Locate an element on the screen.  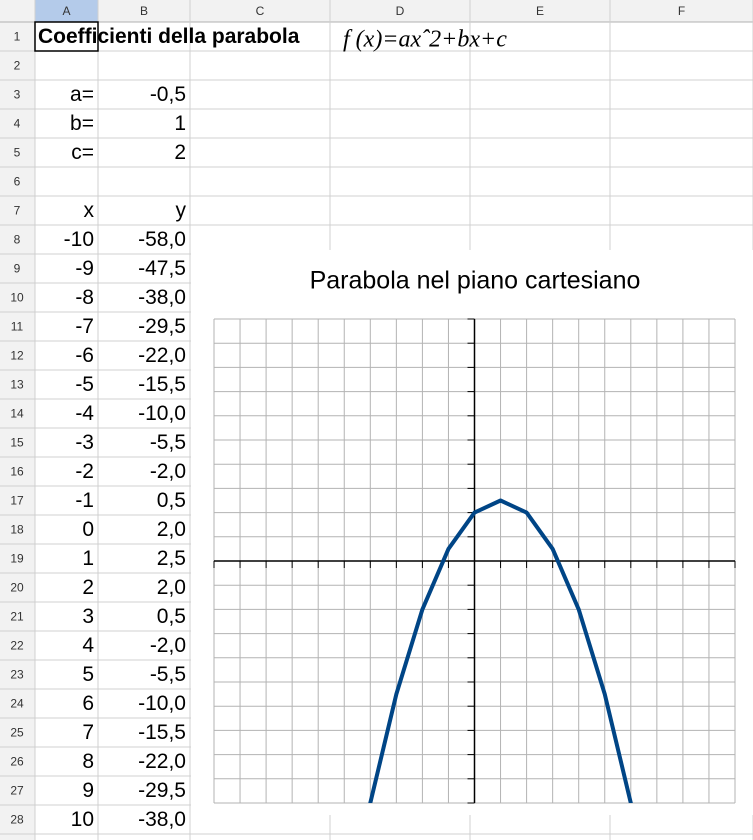
cell: -47,5 is located at coordinates (162, 268).